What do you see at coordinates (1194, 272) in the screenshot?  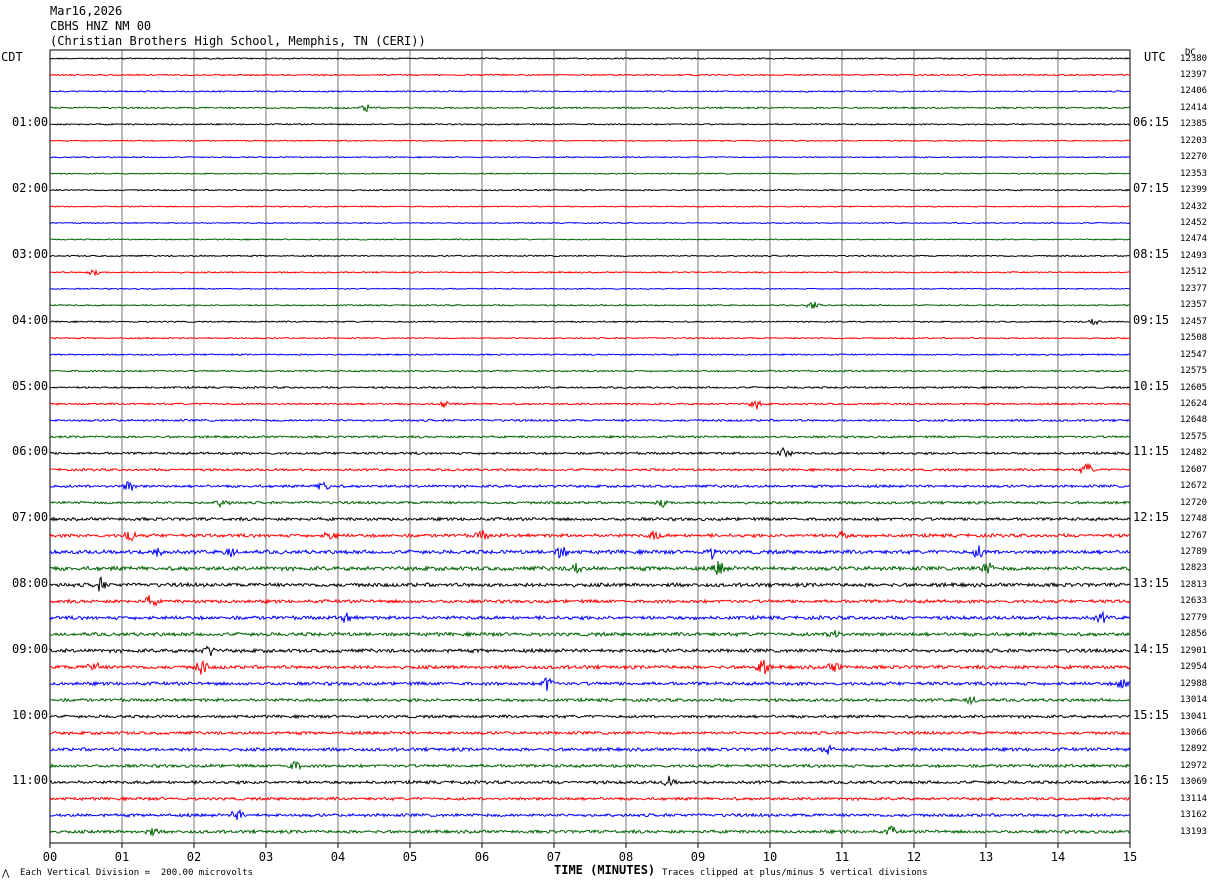 I see `dc-value-label: 12512` at bounding box center [1194, 272].